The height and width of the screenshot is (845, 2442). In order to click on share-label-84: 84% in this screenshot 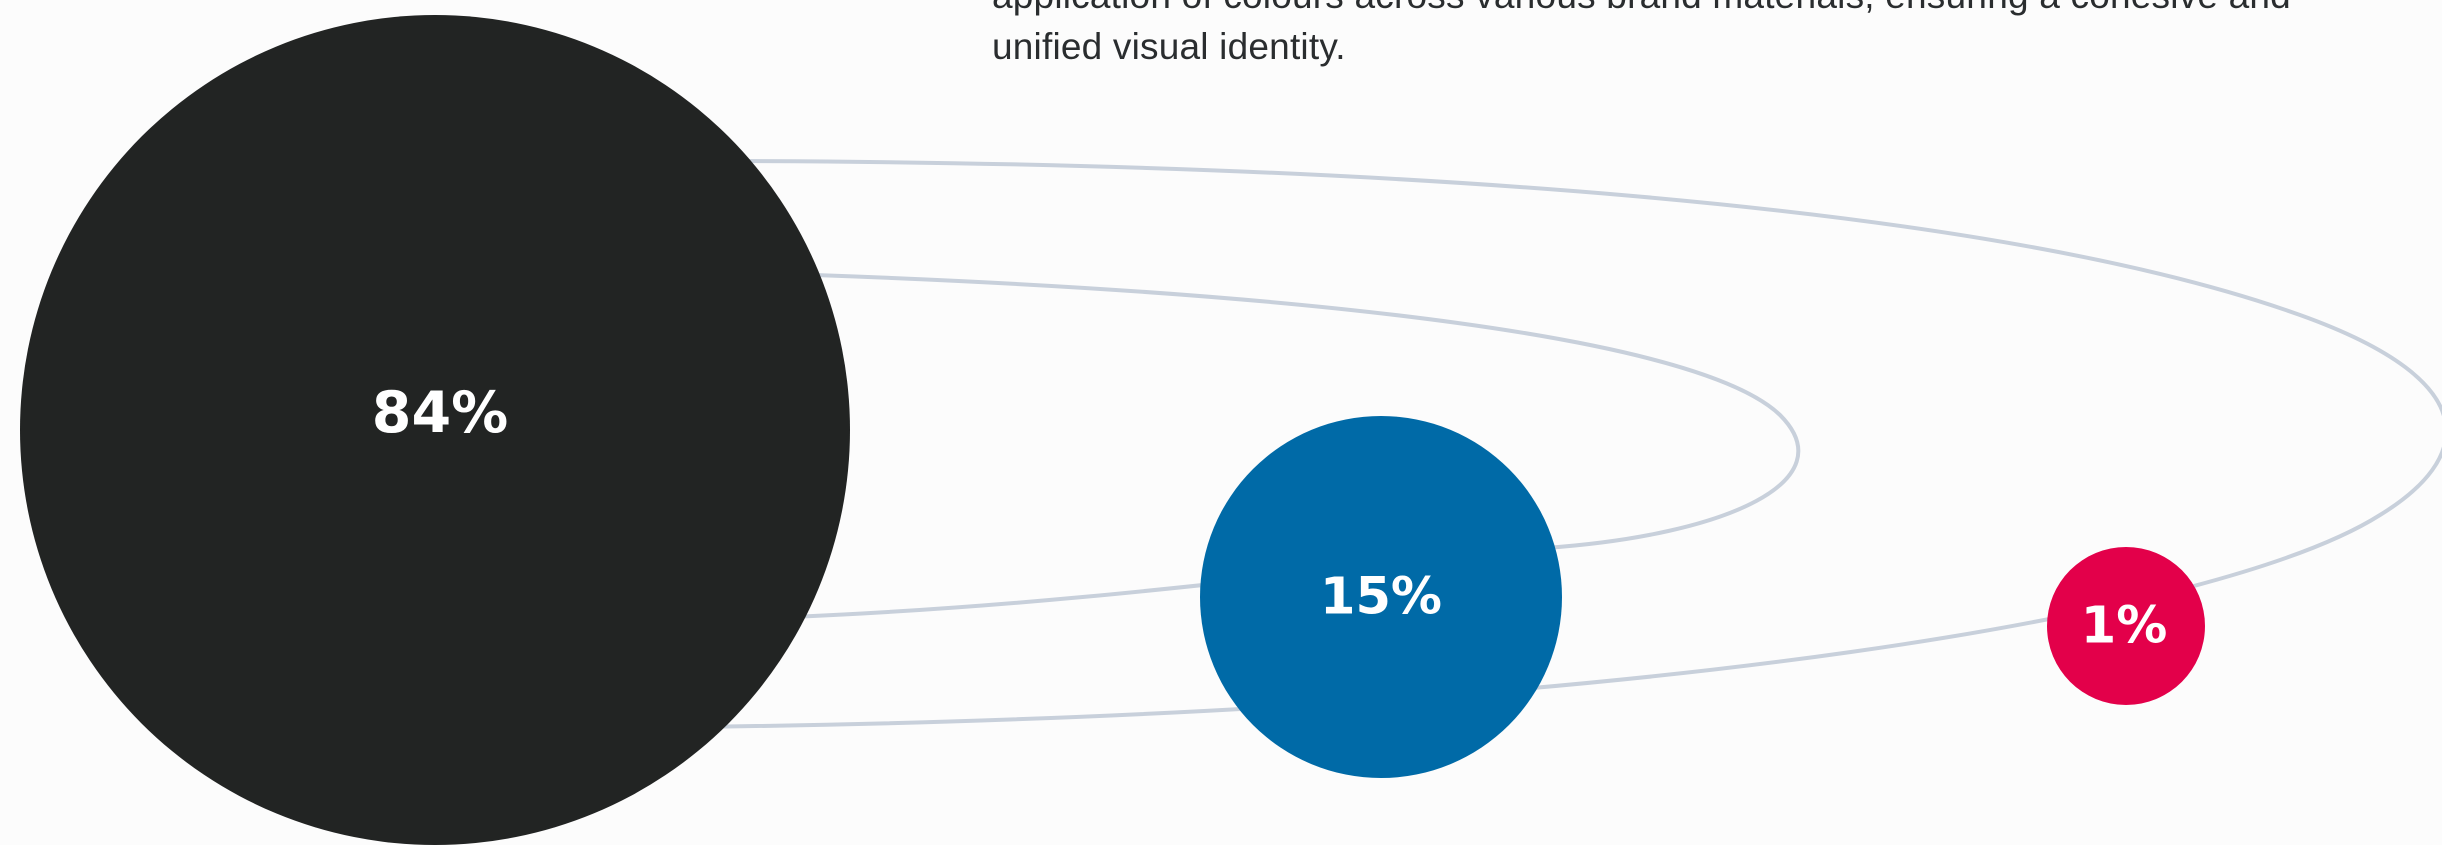, I will do `click(440, 413)`.